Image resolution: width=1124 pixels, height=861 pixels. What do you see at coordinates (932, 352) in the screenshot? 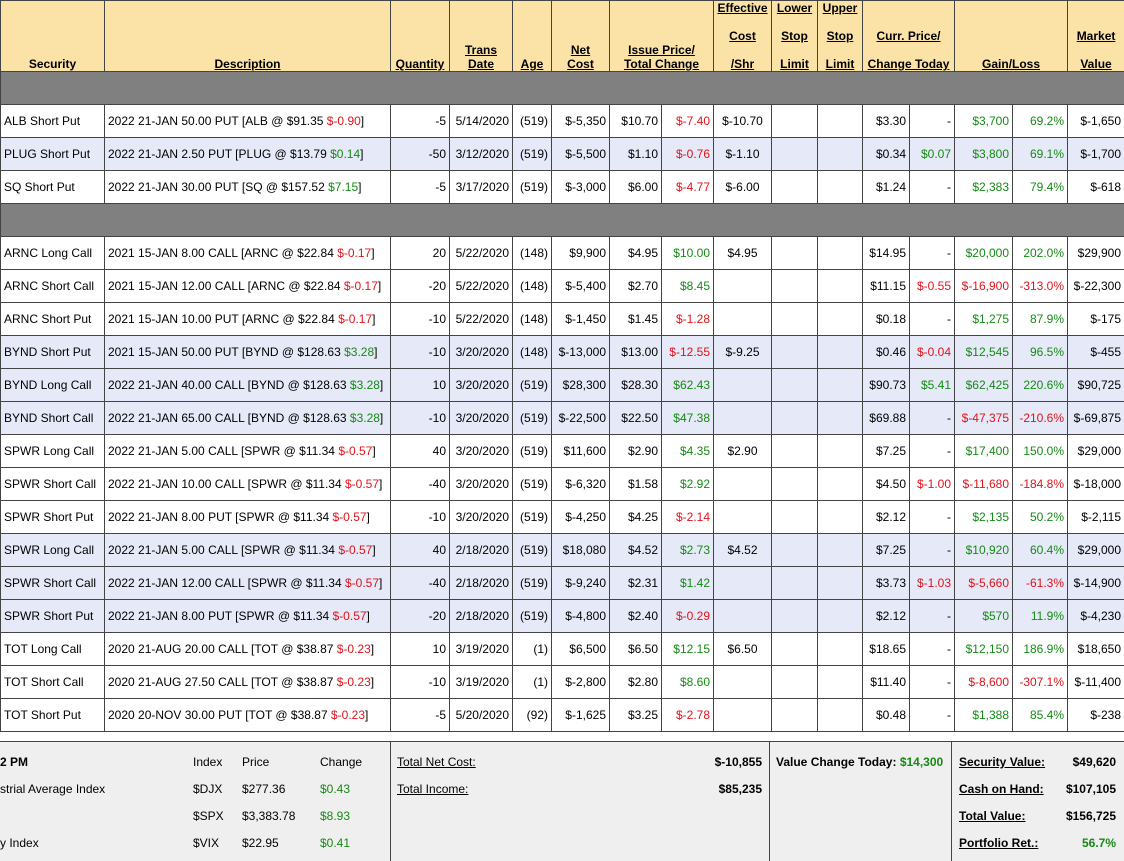
I see `change-today-cell: $-0.04` at bounding box center [932, 352].